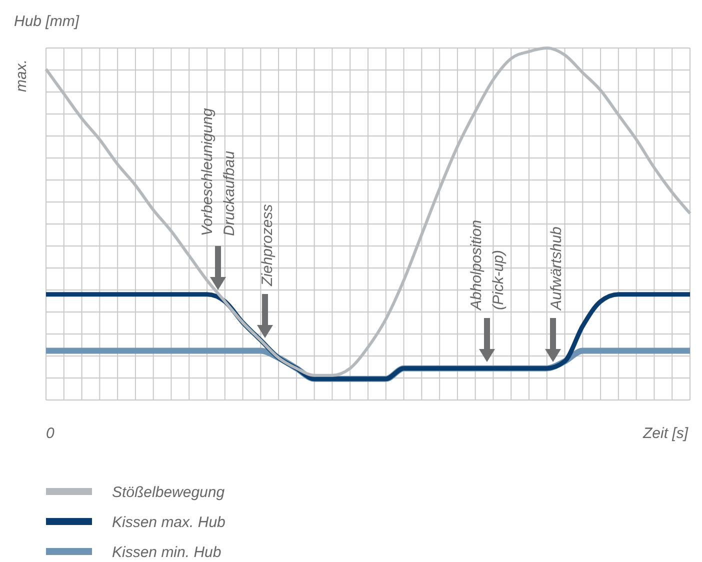  Describe the element at coordinates (218, 171) in the screenshot. I see `annotation: Vorbeschleunigung Druckaufbau` at that location.